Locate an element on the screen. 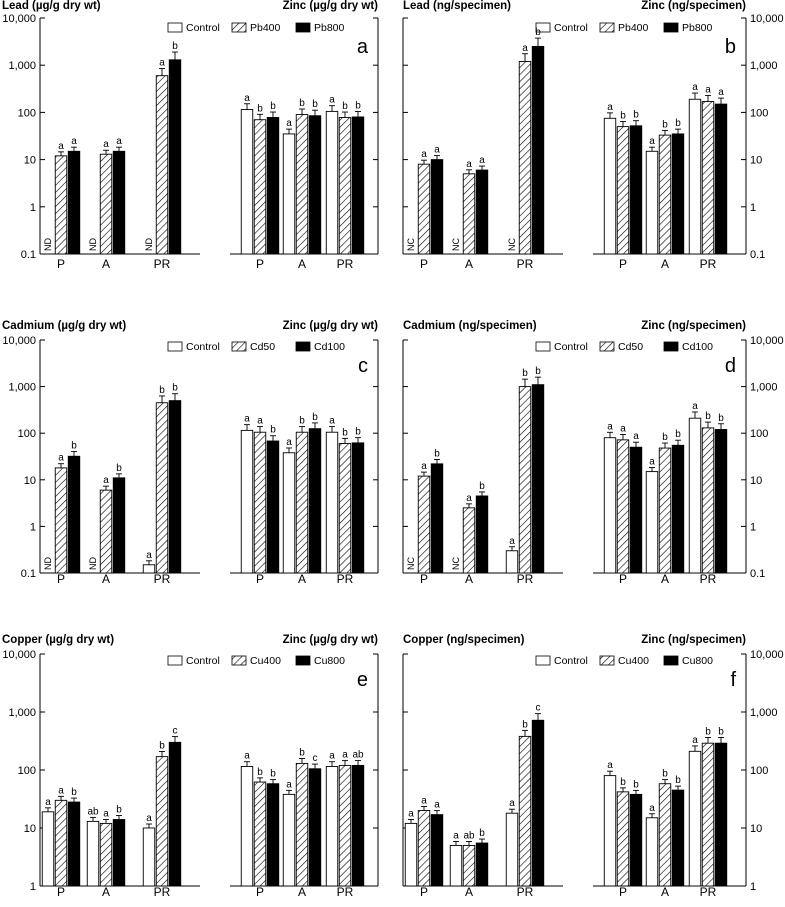 The image size is (785, 907). significance-letter: ab is located at coordinates (469, 835).